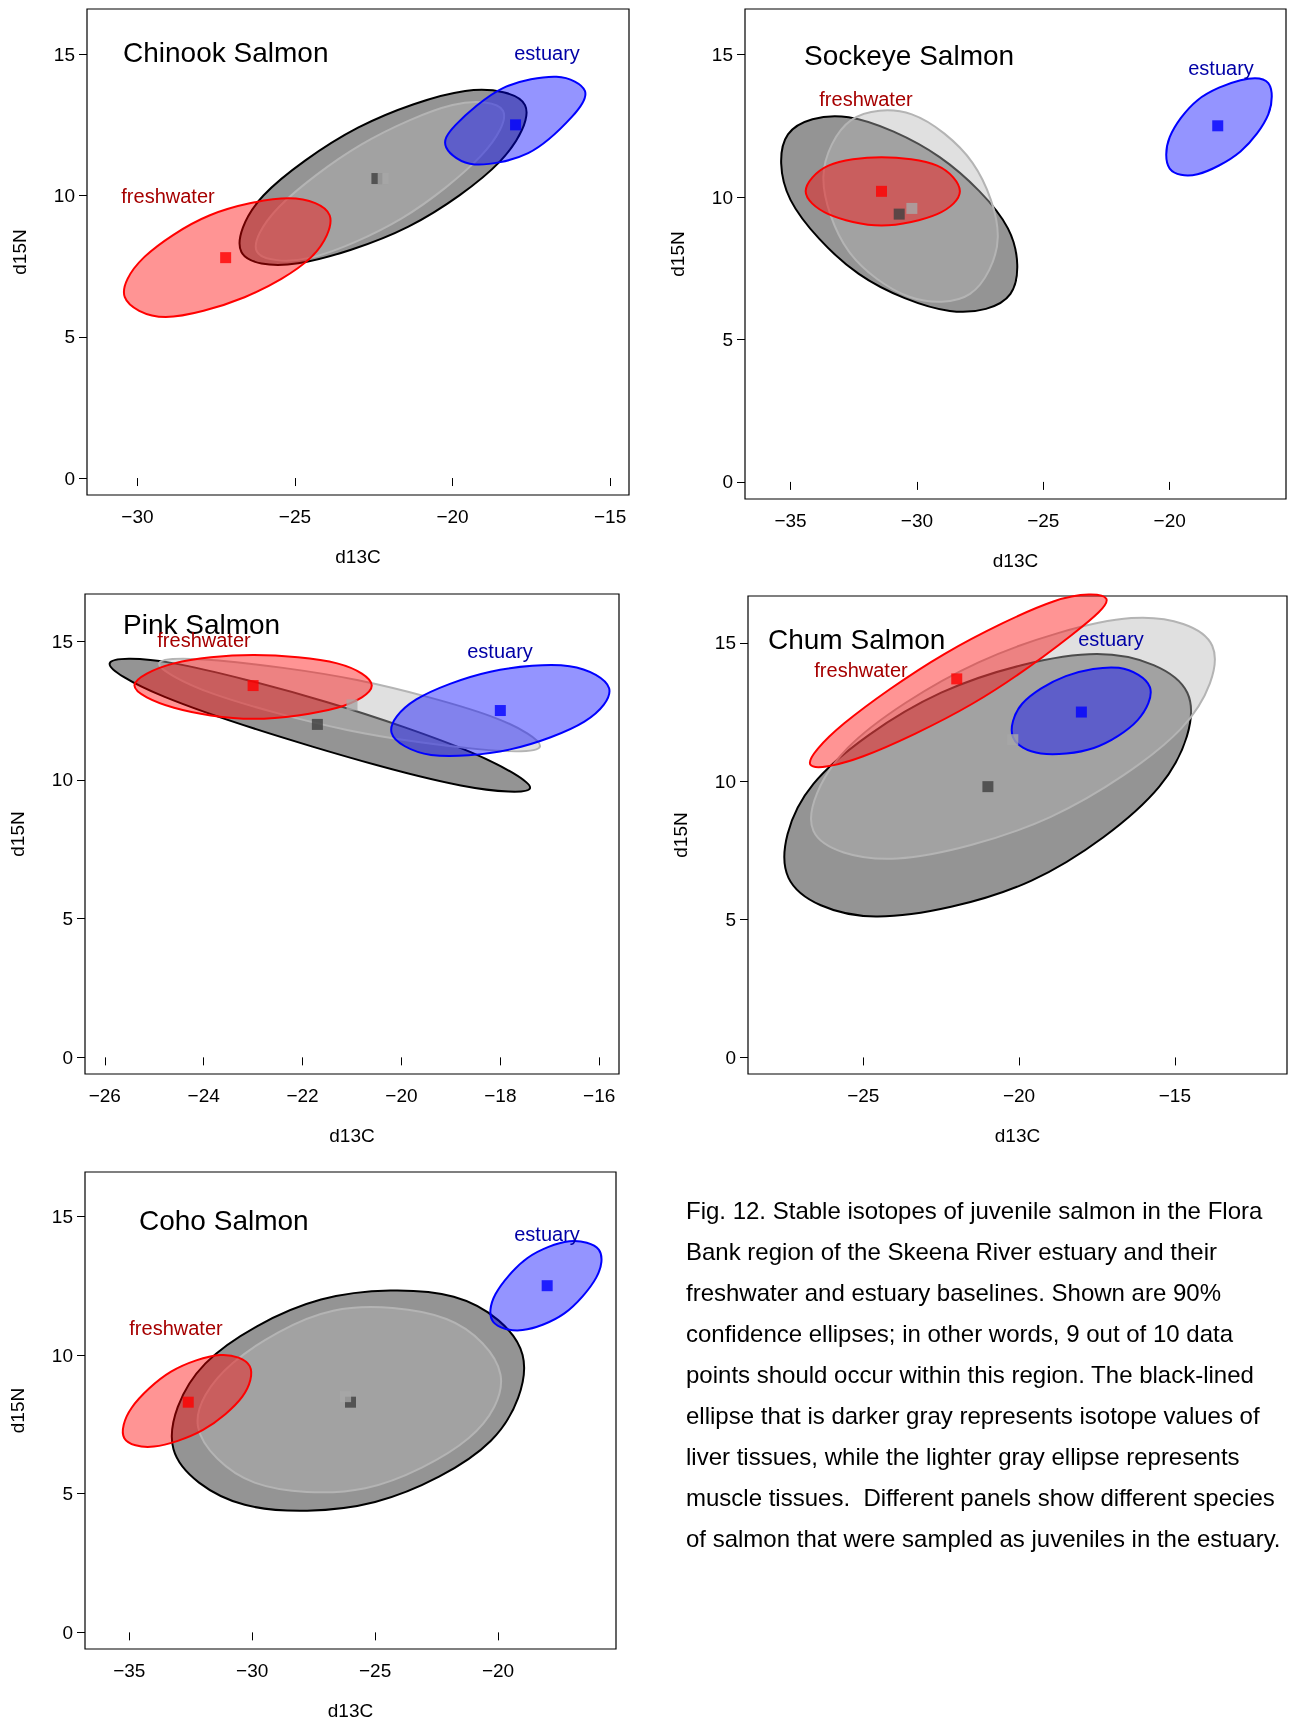  Describe the element at coordinates (500, 1095) in the screenshot. I see `x-tick-label: −18` at that location.